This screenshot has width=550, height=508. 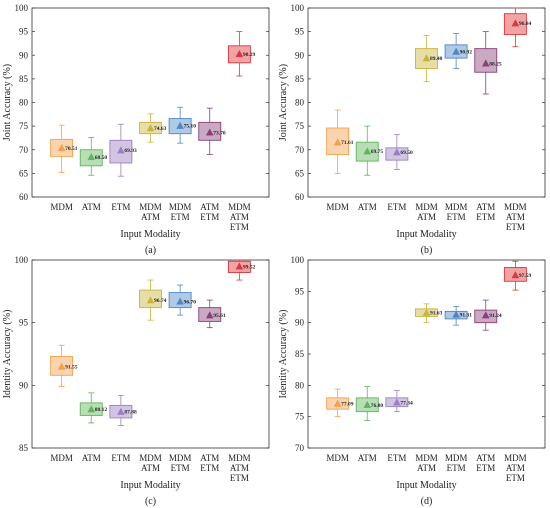 What do you see at coordinates (160, 301) in the screenshot?
I see `mean-value-label: 96.74` at bounding box center [160, 301].